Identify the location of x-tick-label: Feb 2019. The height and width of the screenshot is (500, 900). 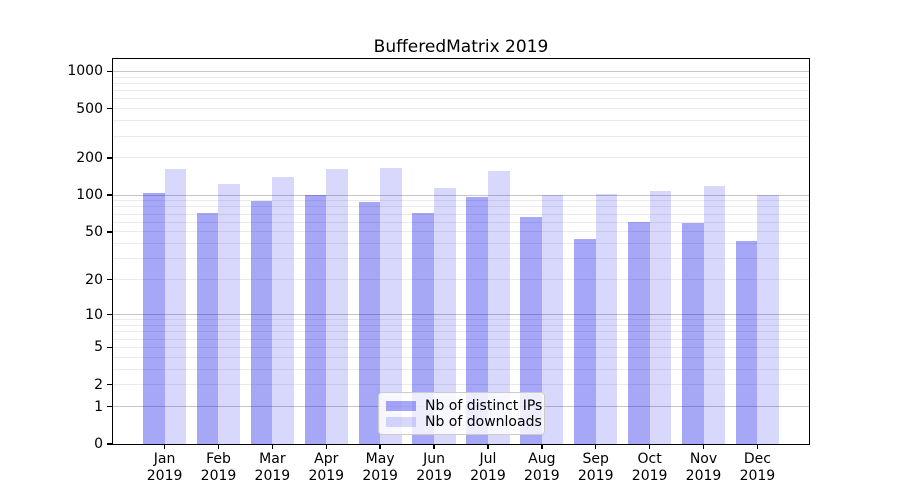
(218, 467).